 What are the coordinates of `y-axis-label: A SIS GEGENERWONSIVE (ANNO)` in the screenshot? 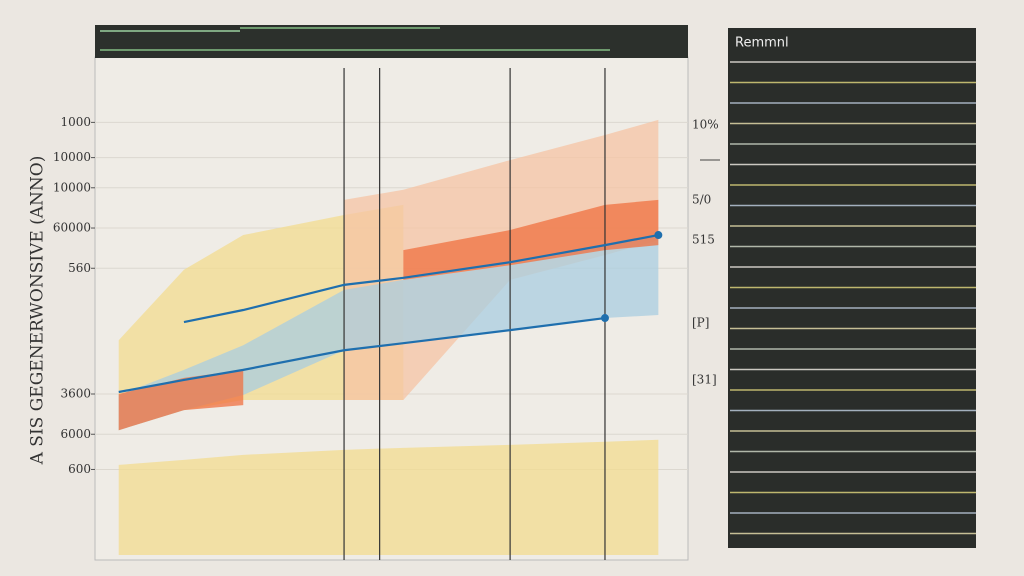 It's located at (38, 311).